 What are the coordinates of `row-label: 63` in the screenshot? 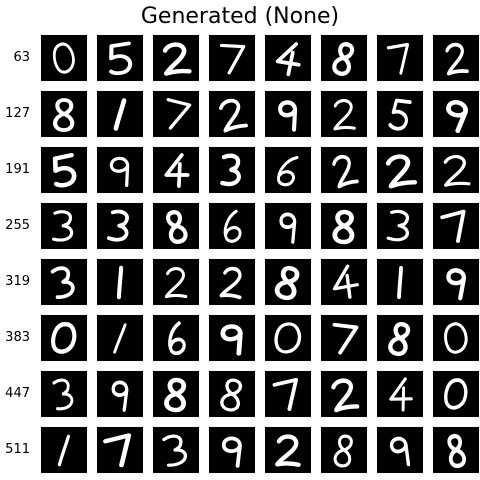 It's located at (21, 57).